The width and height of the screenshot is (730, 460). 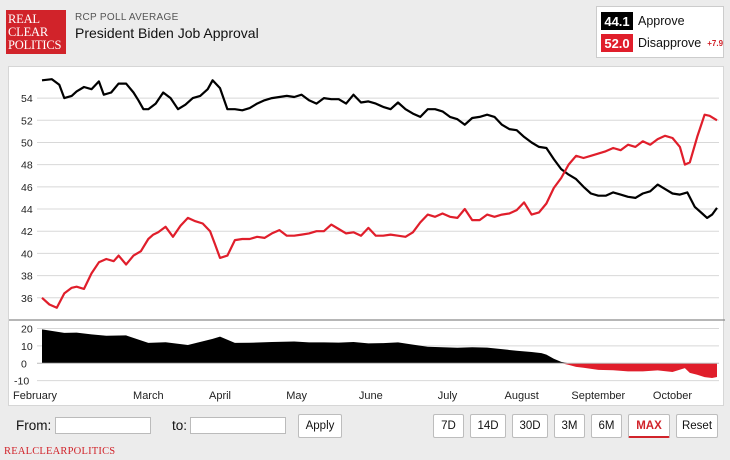 I want to click on disapprove-label: Disapprove, so click(x=670, y=43).